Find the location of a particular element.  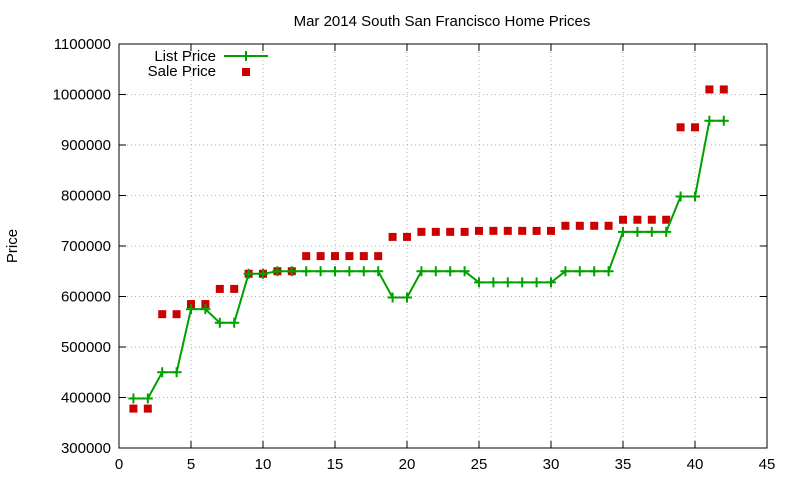

x-tick-label: 40 is located at coordinates (695, 464).